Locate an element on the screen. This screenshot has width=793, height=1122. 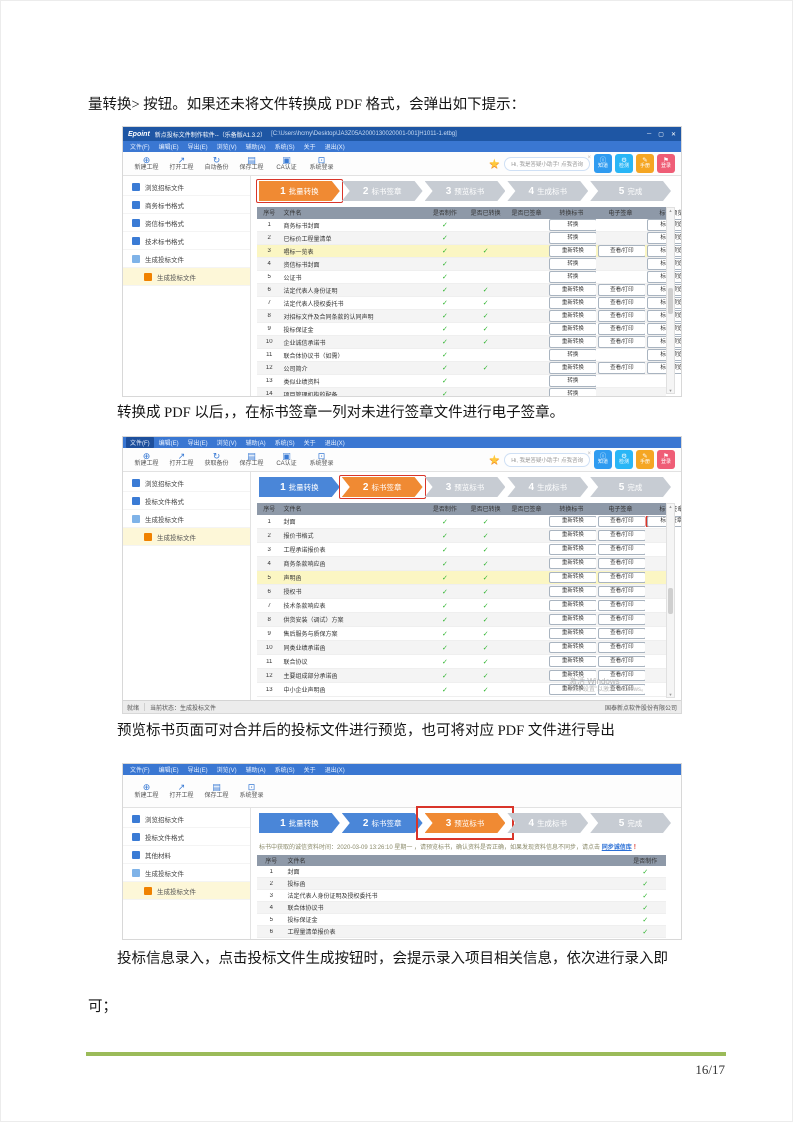
menu-item: 关于 is located at coordinates (309, 771).